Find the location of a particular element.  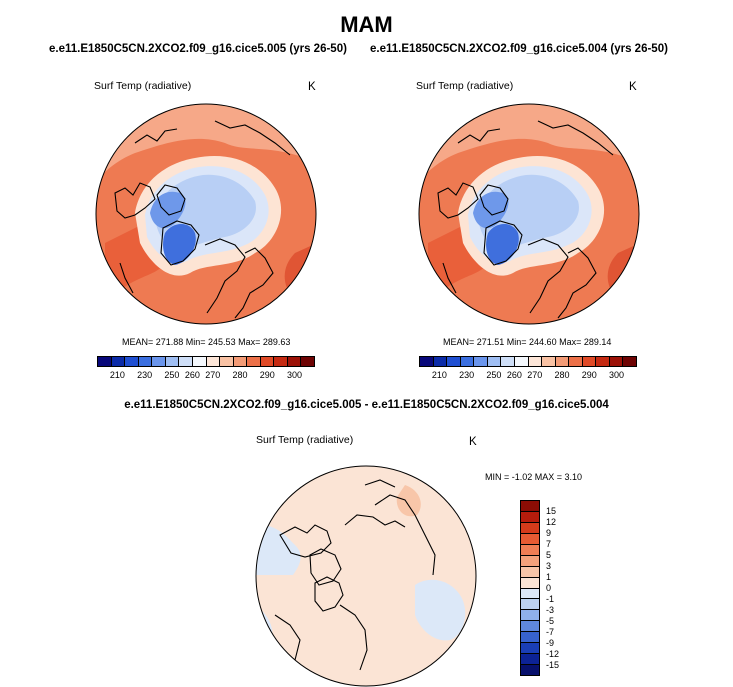

colorbar-tick-label: -3 is located at coordinates (550, 610).